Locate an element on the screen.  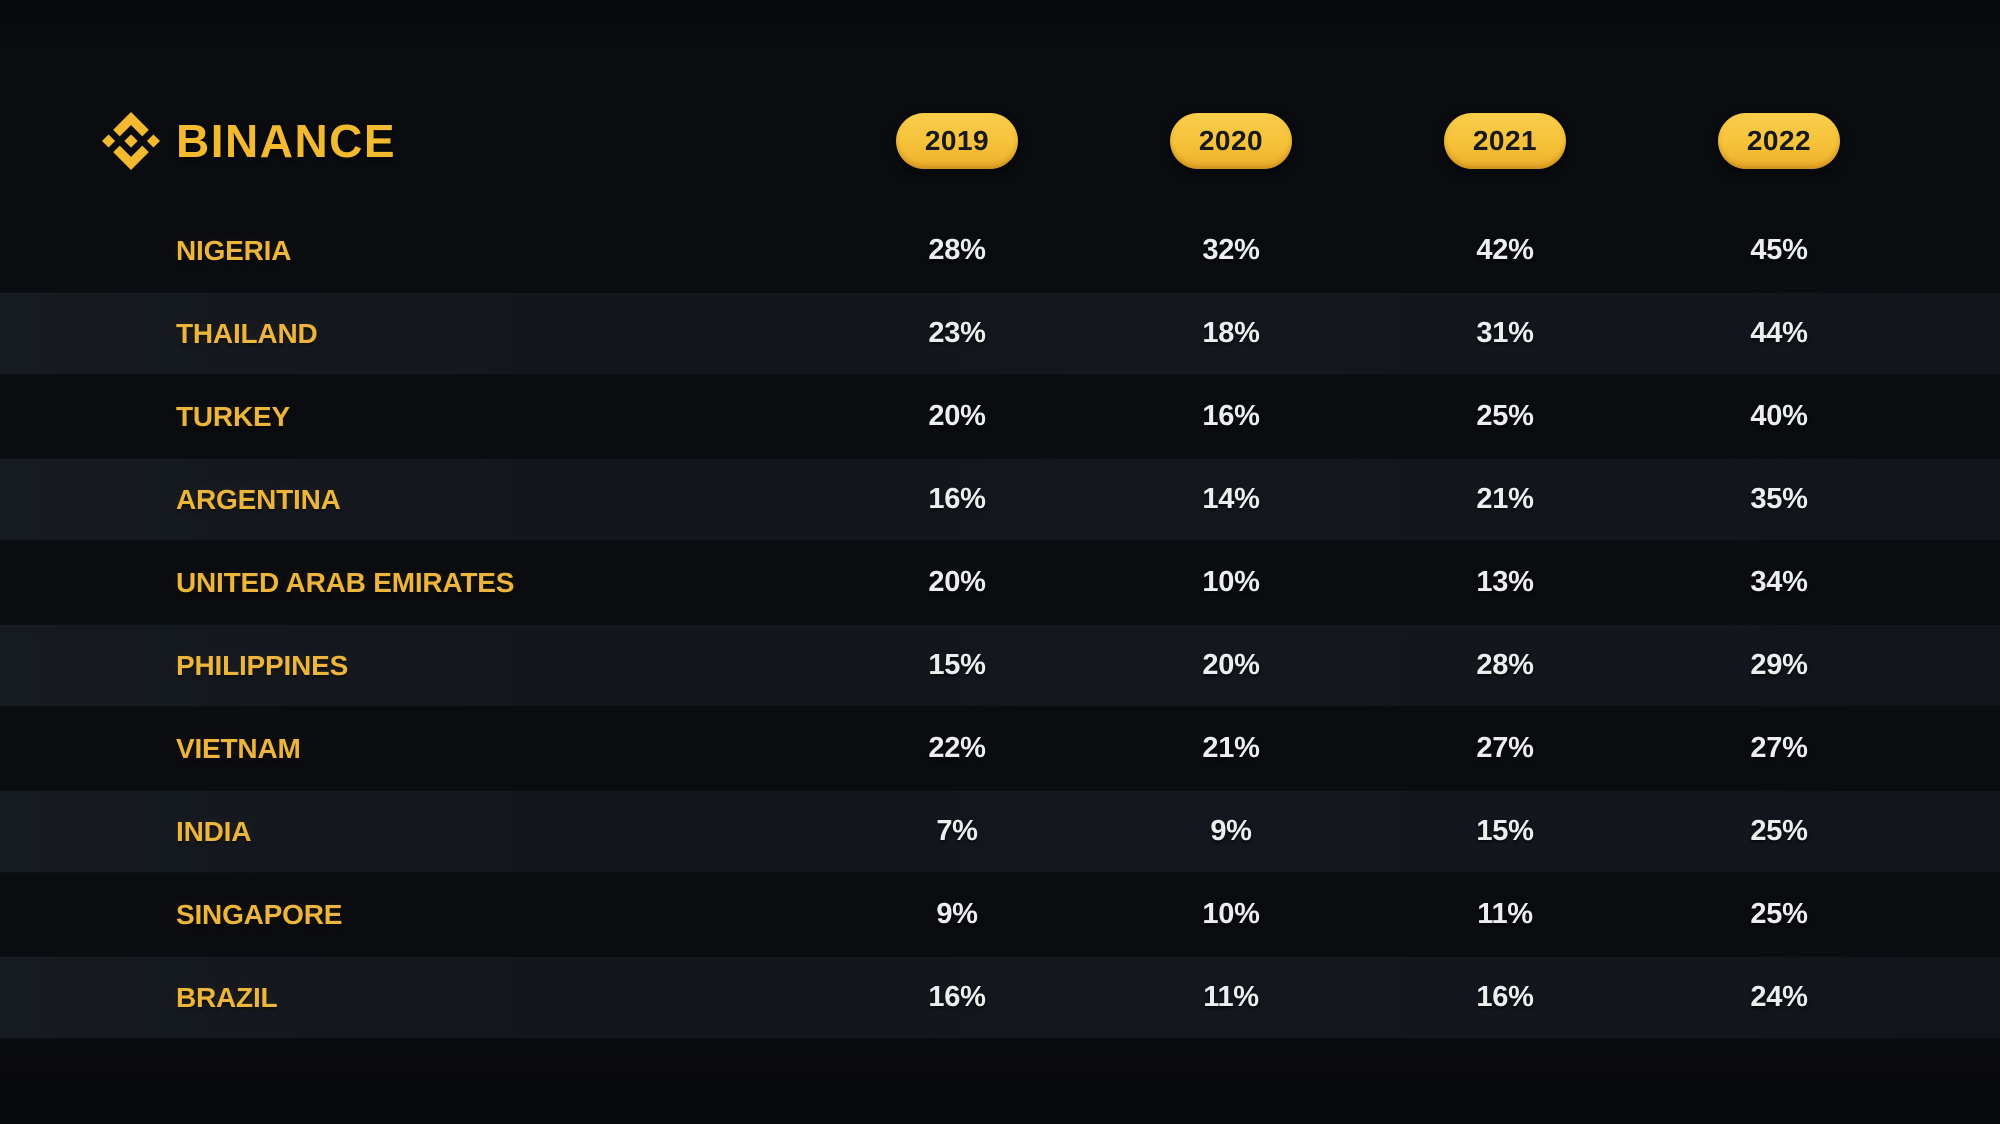
value-2019: 23% is located at coordinates (957, 333).